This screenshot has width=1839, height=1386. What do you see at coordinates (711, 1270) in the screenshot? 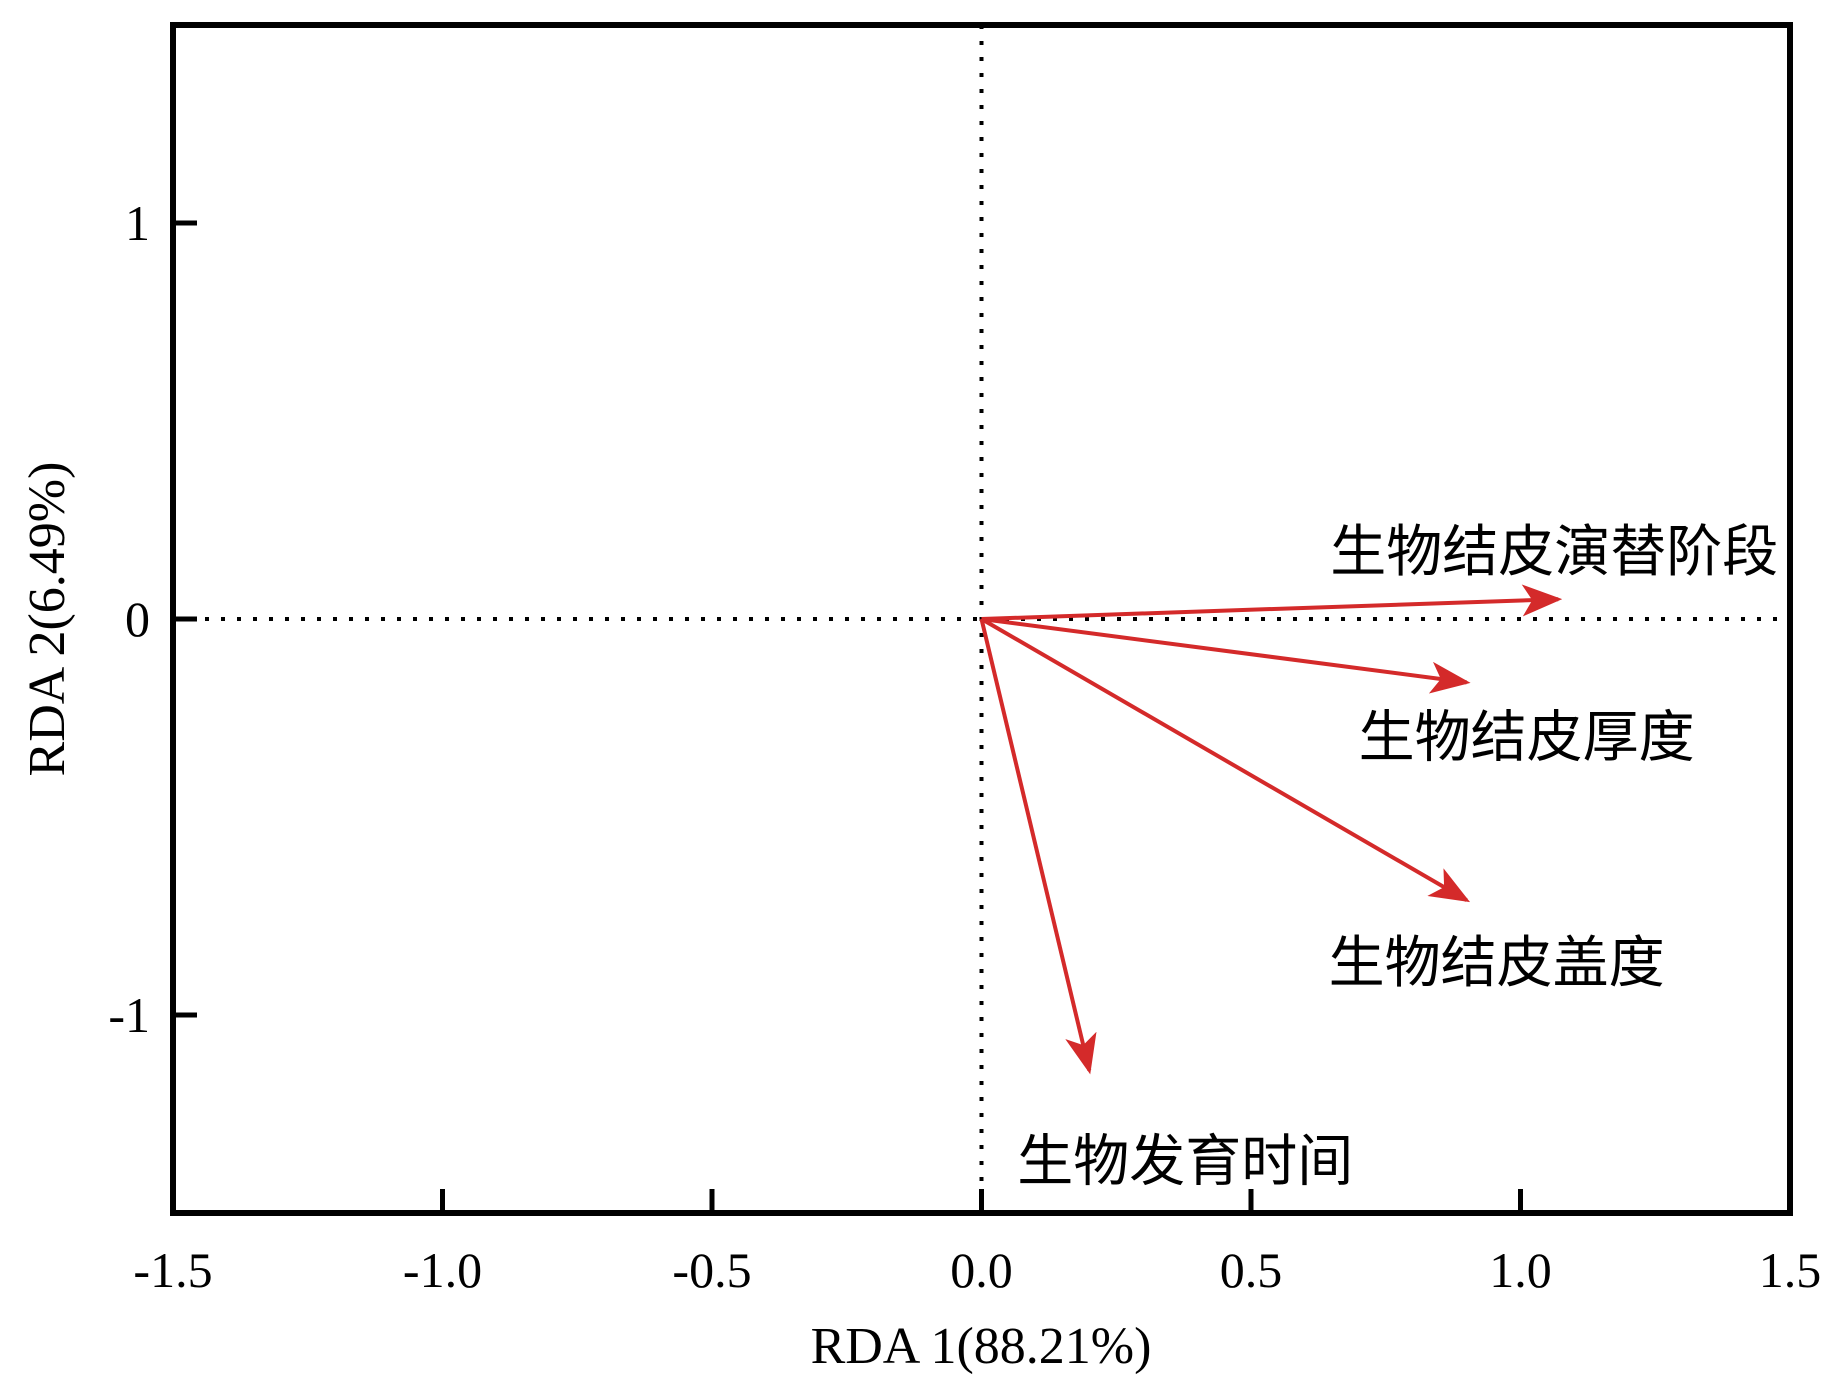
I see `x-tick-label-2: -0.5` at bounding box center [711, 1270].